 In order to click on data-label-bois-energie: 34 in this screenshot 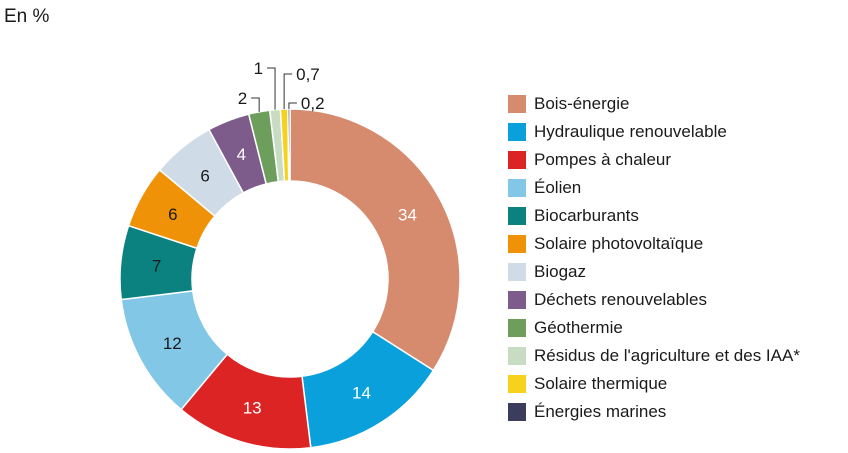, I will do `click(407, 215)`.